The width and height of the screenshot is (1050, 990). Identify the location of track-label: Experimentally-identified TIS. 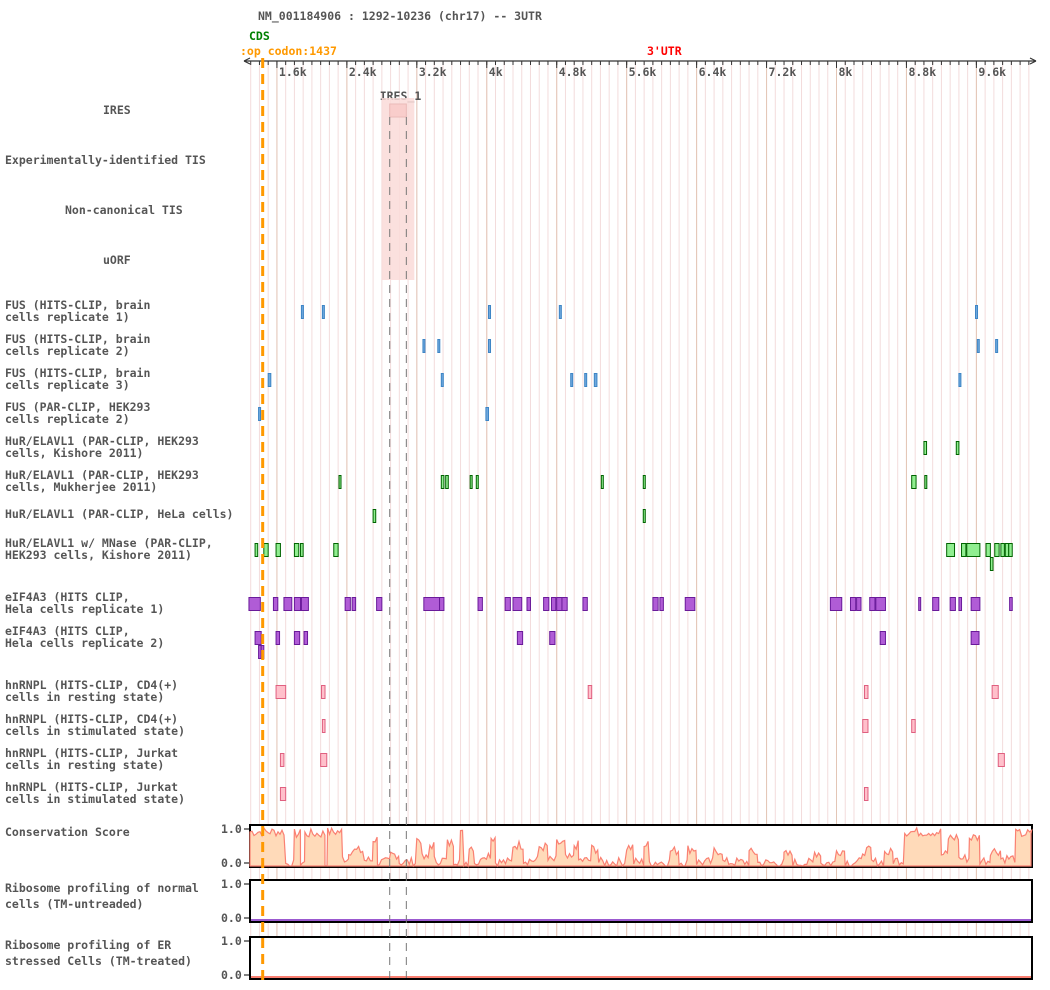
(105, 160).